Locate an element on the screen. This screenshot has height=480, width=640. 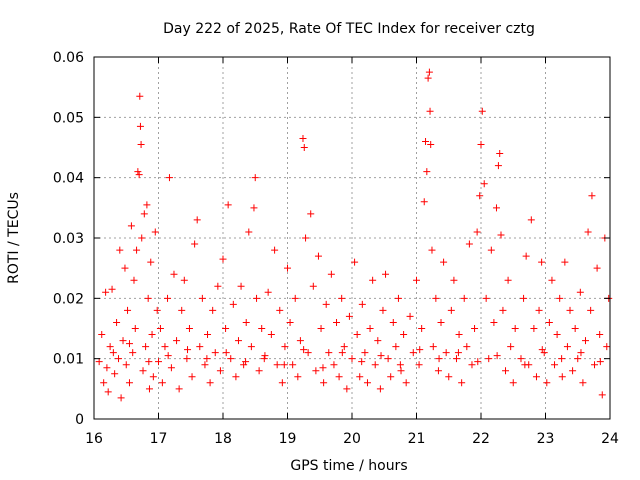
x-axis-label: GPS time / hours is located at coordinates (348, 466).